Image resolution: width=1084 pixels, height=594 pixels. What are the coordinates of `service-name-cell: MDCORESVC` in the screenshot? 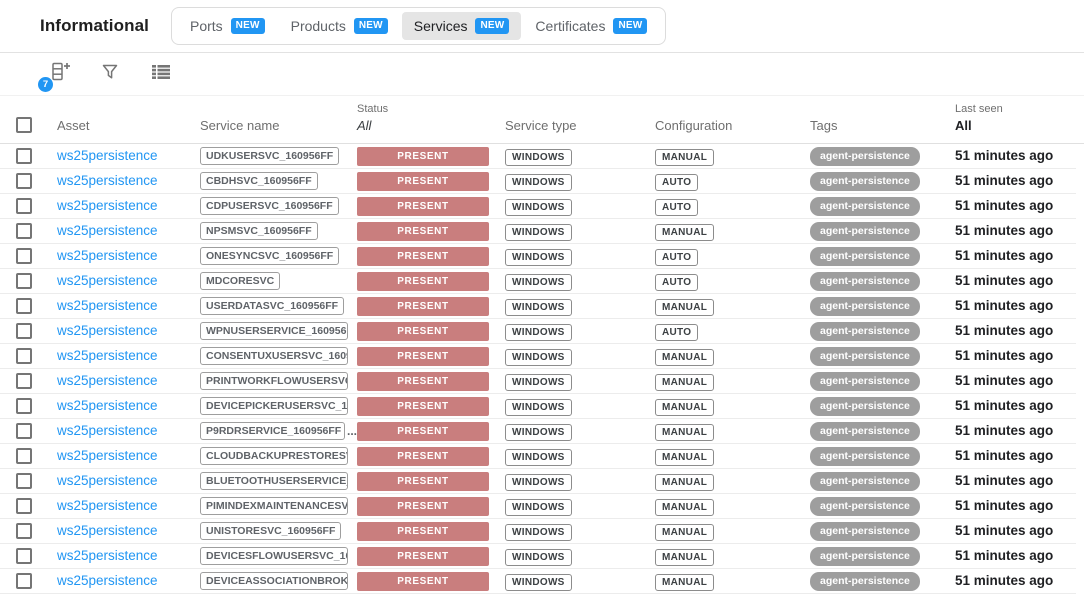 It's located at (278, 281).